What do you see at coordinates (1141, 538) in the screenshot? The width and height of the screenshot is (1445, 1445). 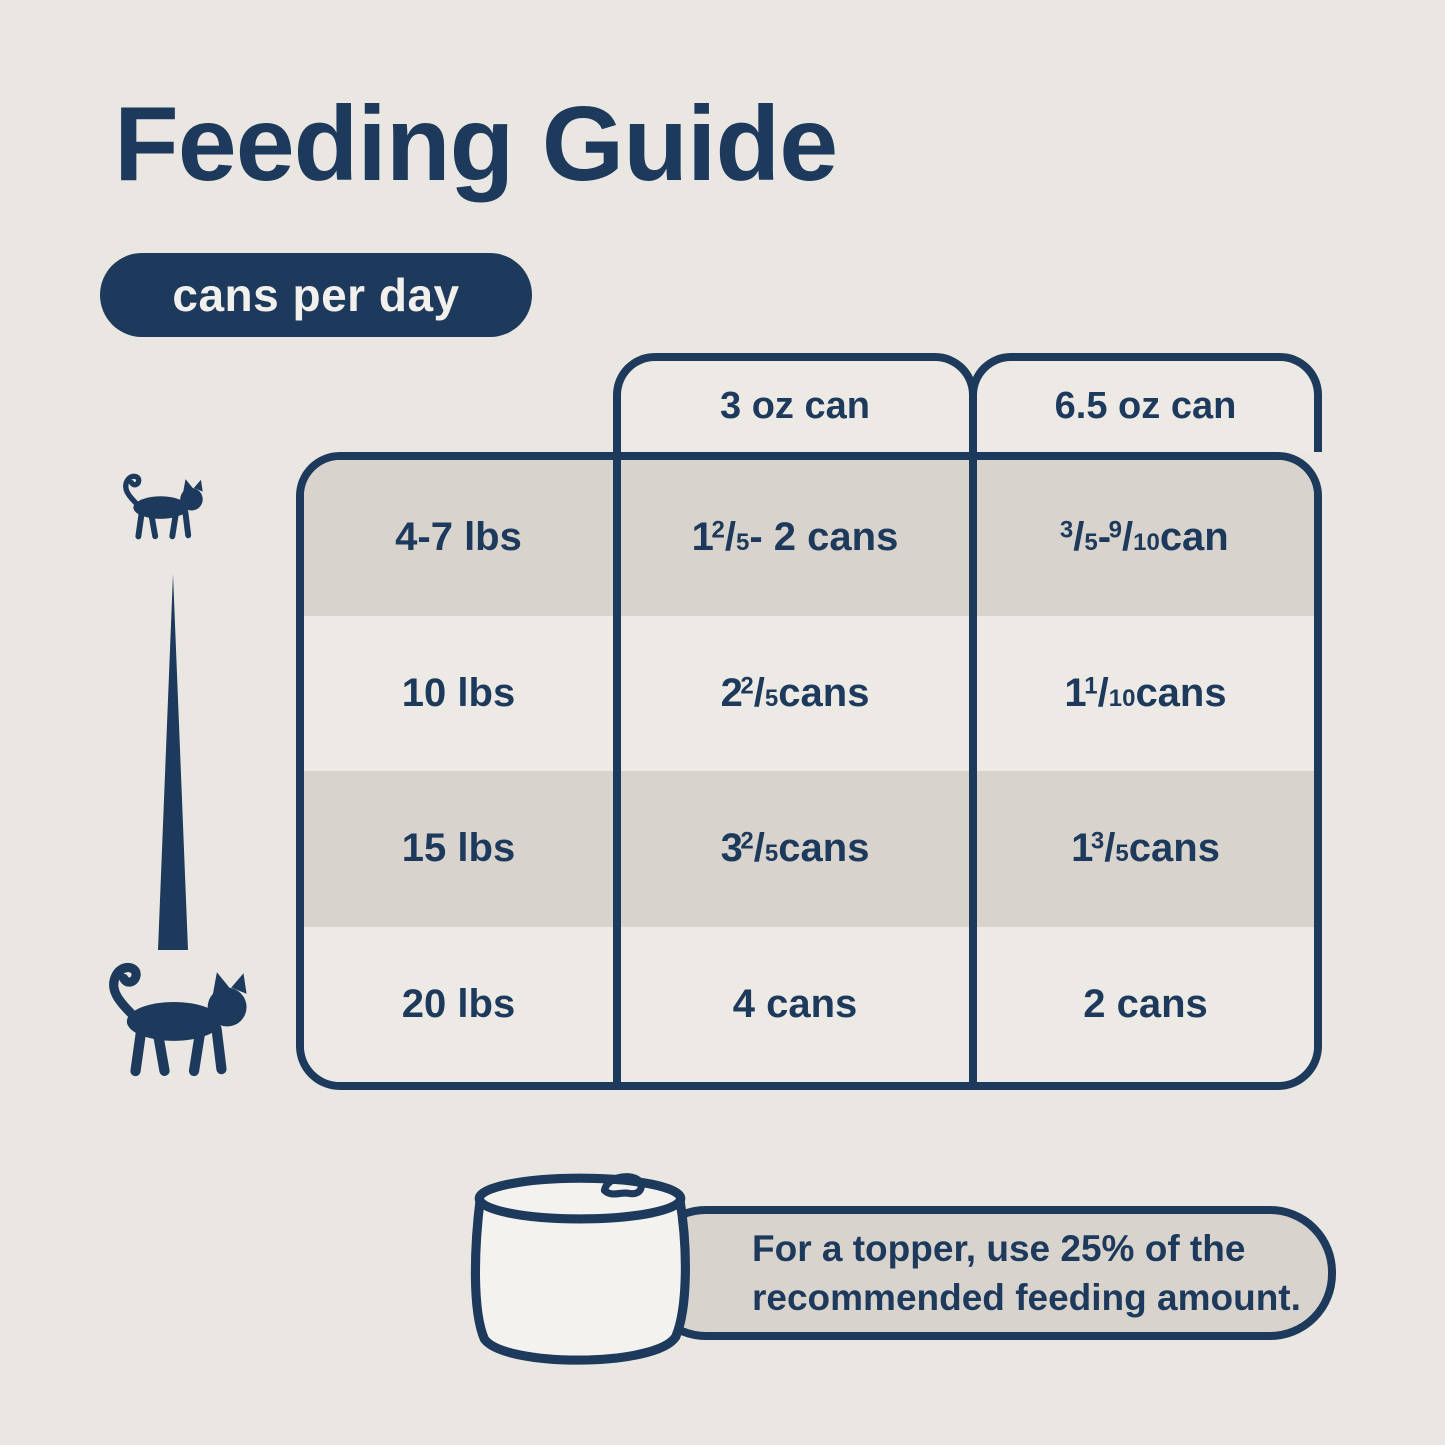 I see `large-can-amount-cell: 3/5 - 9/10 can` at bounding box center [1141, 538].